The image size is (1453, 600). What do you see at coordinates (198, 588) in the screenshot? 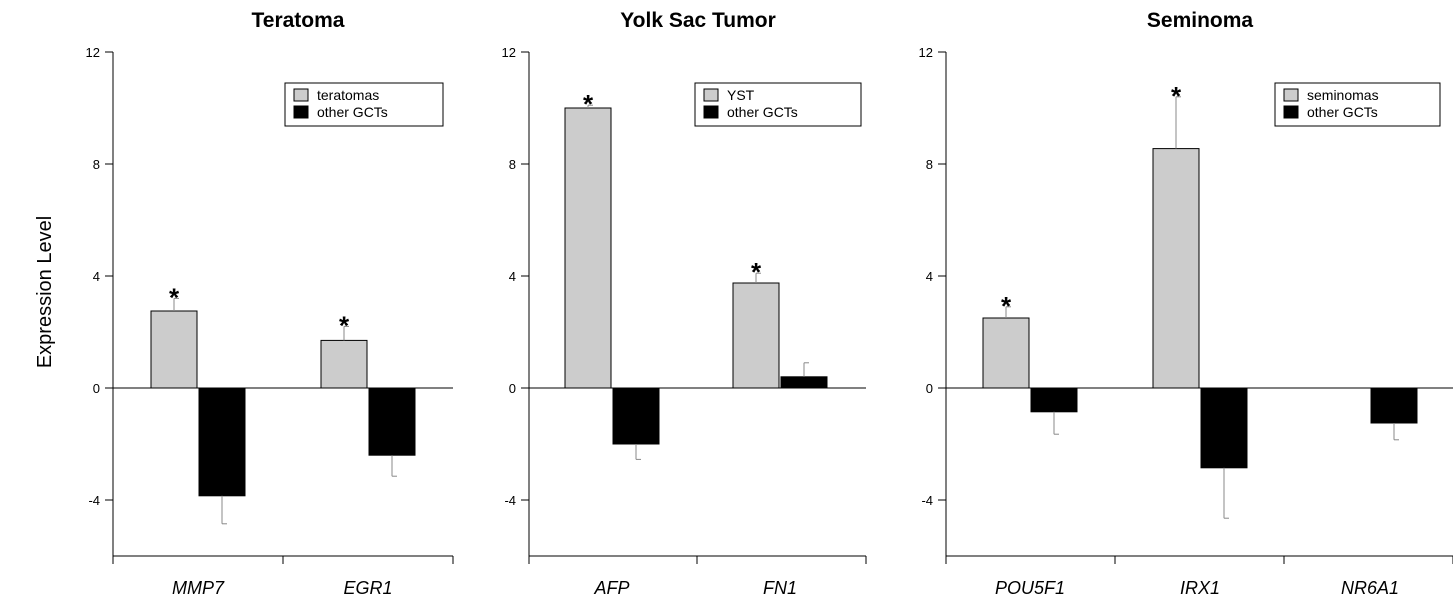
I see `x-category-label: MMP7` at bounding box center [198, 588].